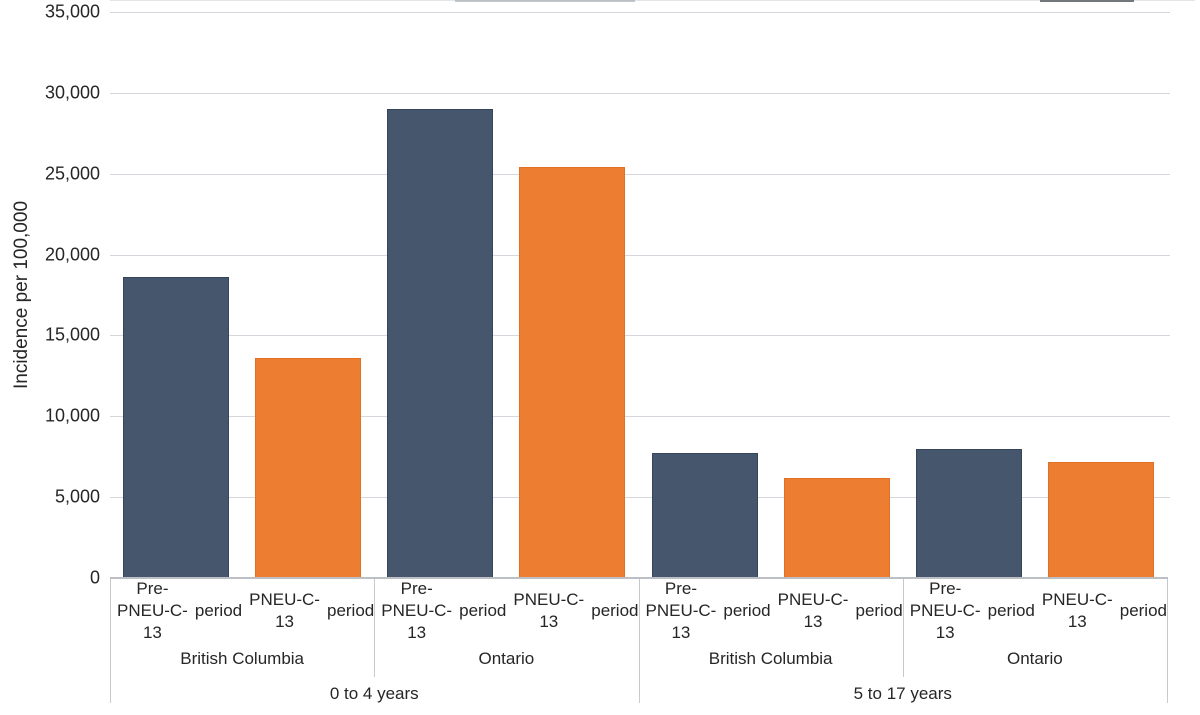  Describe the element at coordinates (77, 496) in the screenshot. I see `y-tick-label: 5,000` at that location.